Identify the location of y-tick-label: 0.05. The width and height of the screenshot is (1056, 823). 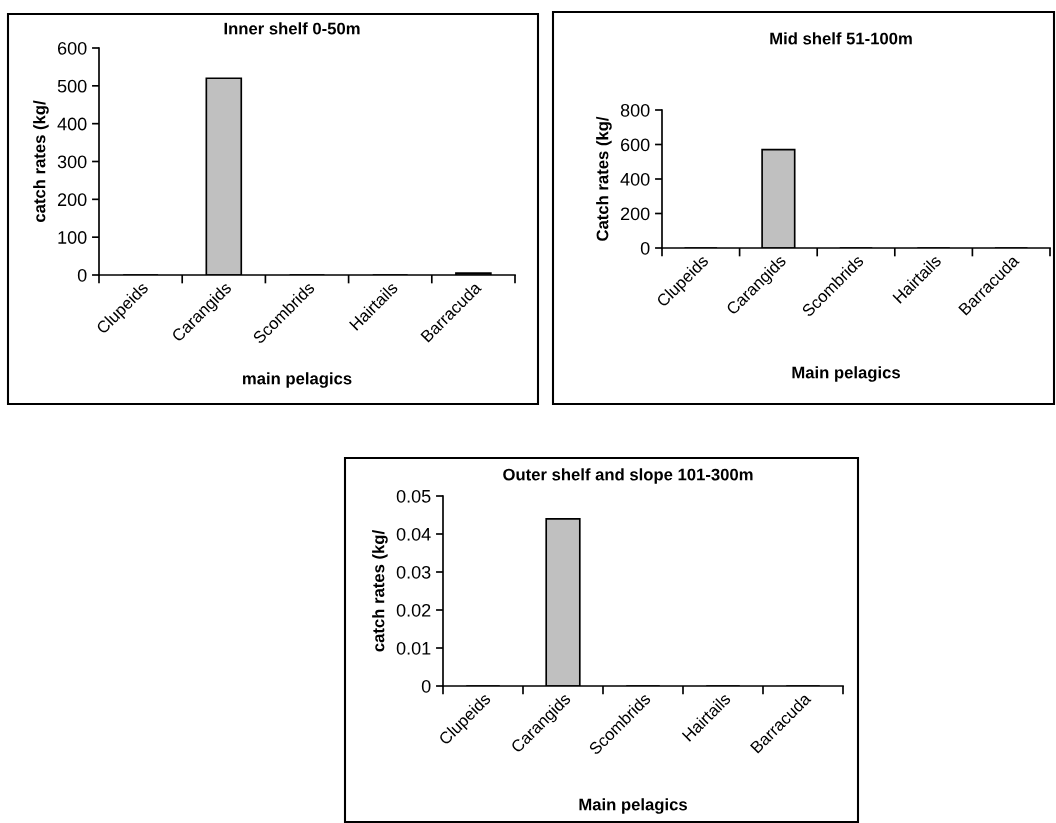
(413, 496).